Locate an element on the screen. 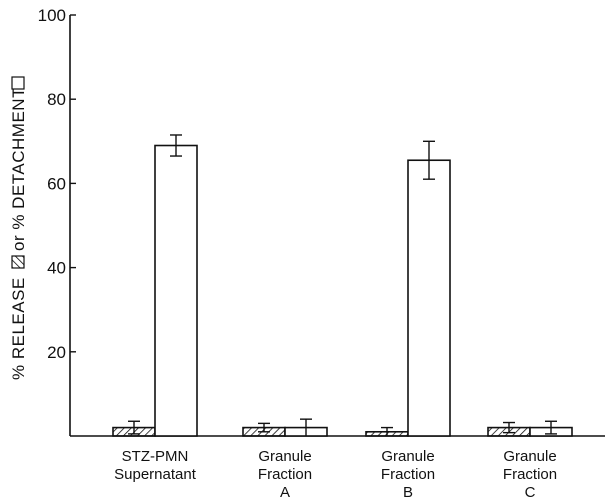 The image size is (611, 502). category-label: B is located at coordinates (408, 492).